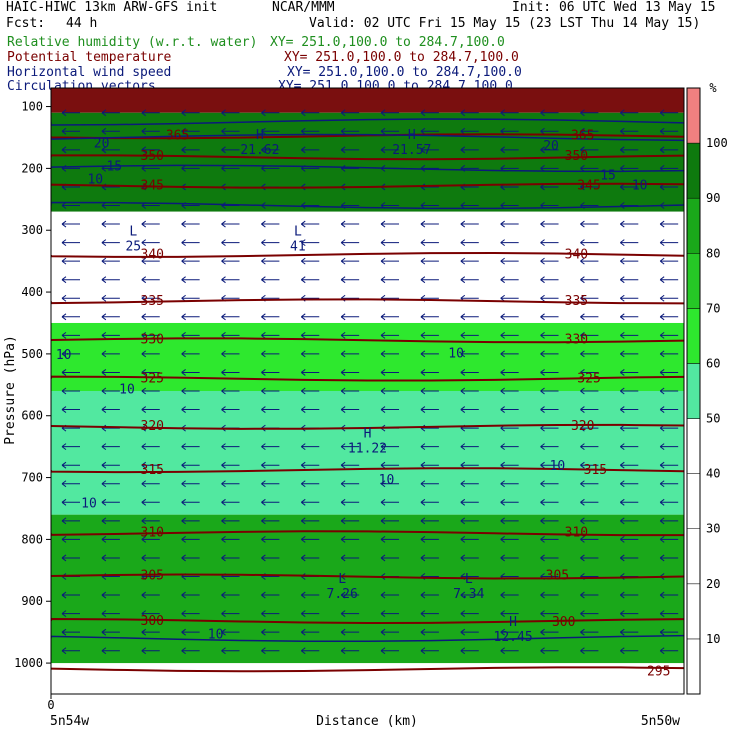  What do you see at coordinates (588, 185) in the screenshot?
I see `theta-label: 345` at bounding box center [588, 185].